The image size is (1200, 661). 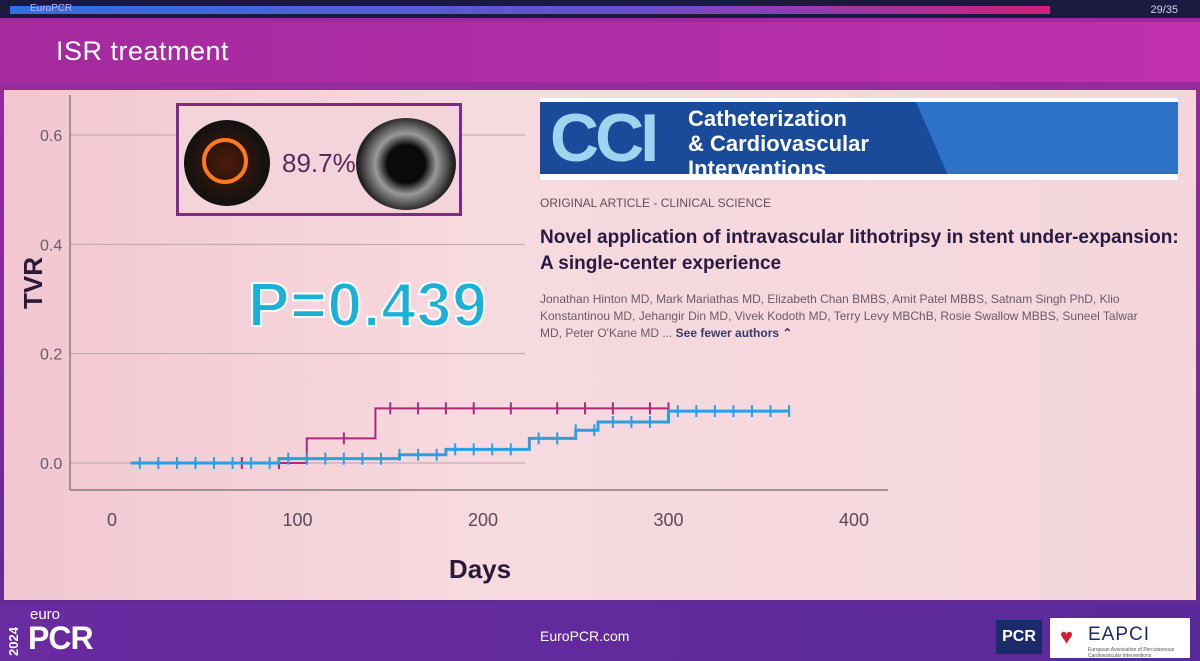 What do you see at coordinates (1047, 138) in the screenshot?
I see `journal-logo-tail` at bounding box center [1047, 138].